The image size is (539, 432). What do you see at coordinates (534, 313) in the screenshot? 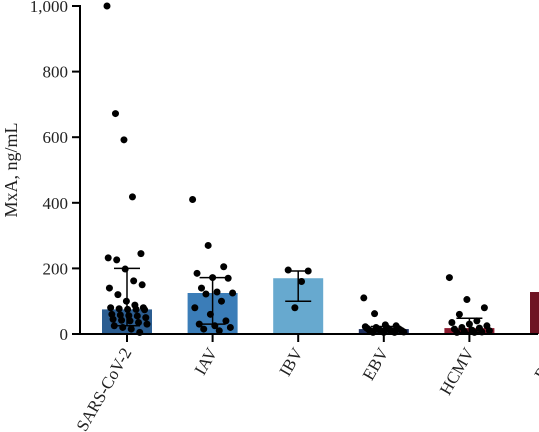
I see `bar-rsv` at bounding box center [534, 313].